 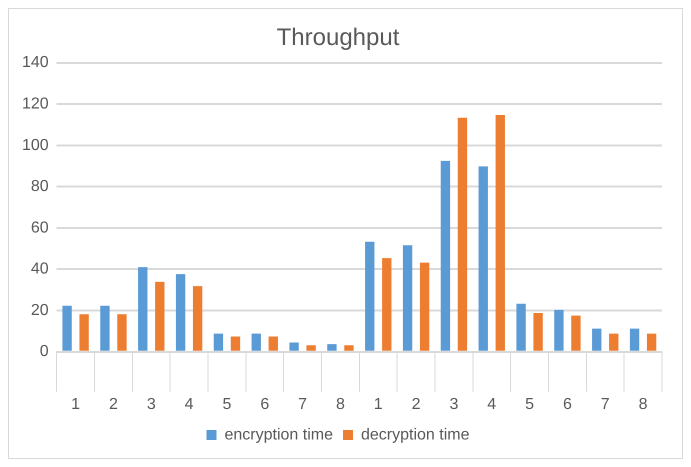 I want to click on y-tick-label: 100, so click(x=35, y=145).